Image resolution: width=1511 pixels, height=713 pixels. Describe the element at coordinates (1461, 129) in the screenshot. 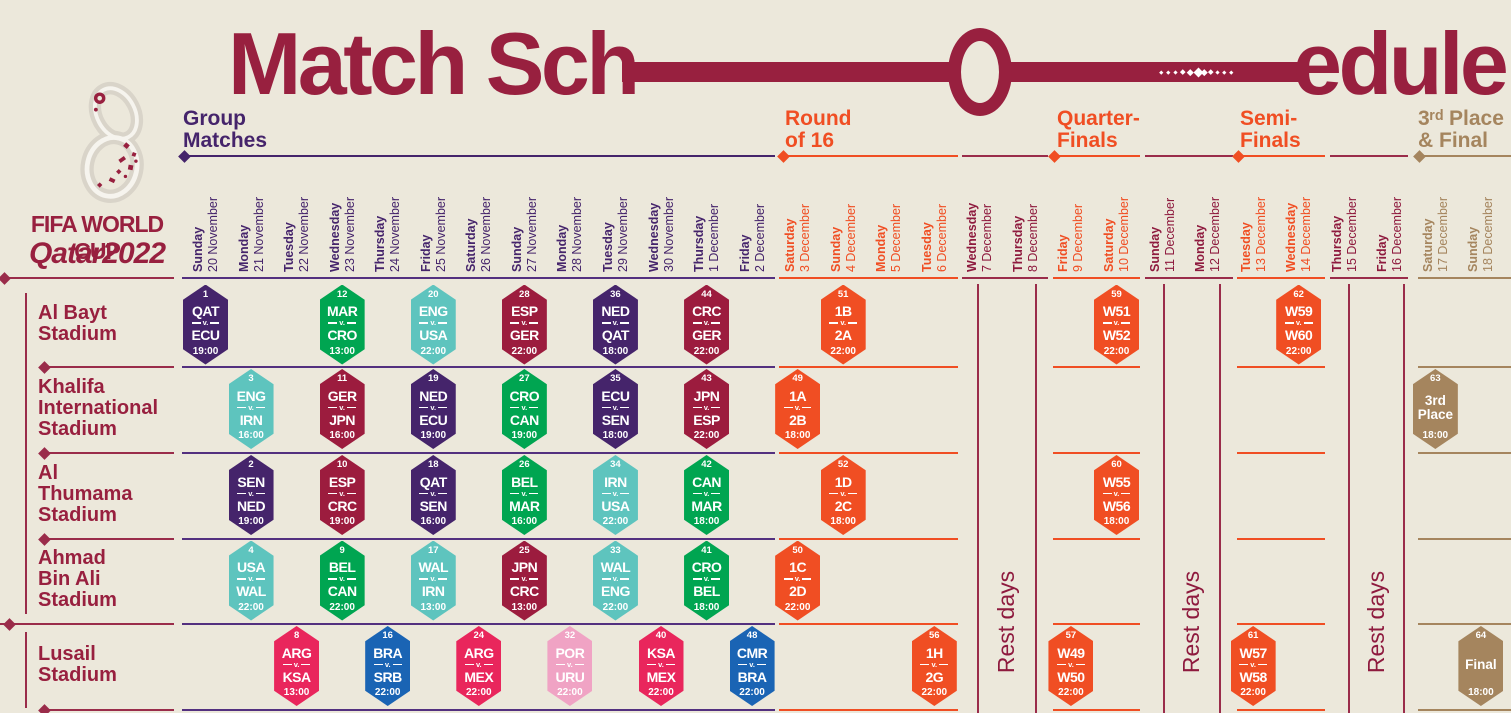

I see `phase-header-final: 3ʳᵈ Place & Final` at that location.